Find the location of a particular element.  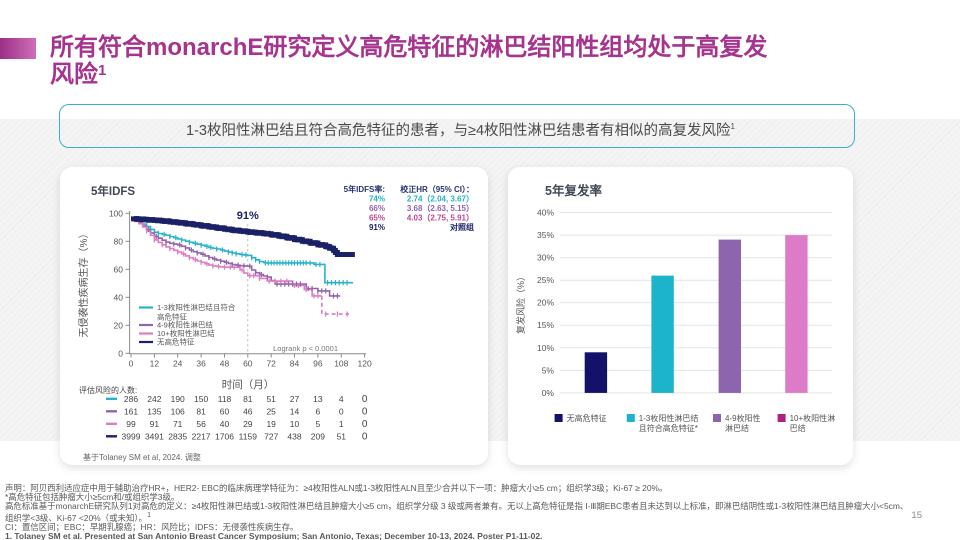

svg-text: 5 is located at coordinates (318, 424).